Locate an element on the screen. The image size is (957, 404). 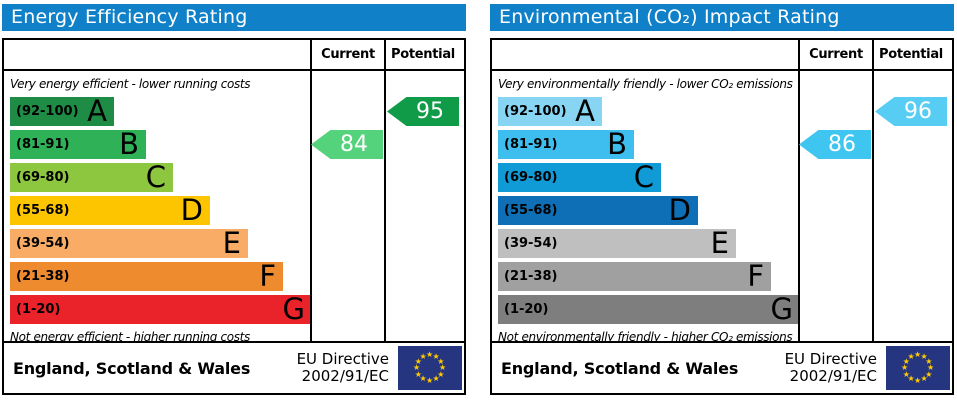
energy-band-g-bar: (1-20) G is located at coordinates (160, 309).